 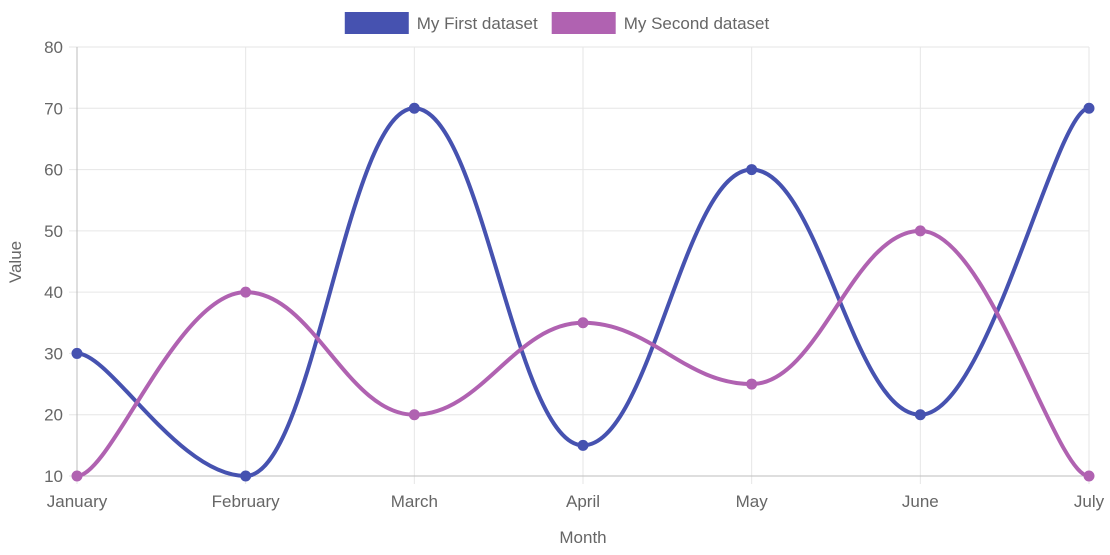 I want to click on legend-item-1: My First dataset, so click(x=441, y=23).